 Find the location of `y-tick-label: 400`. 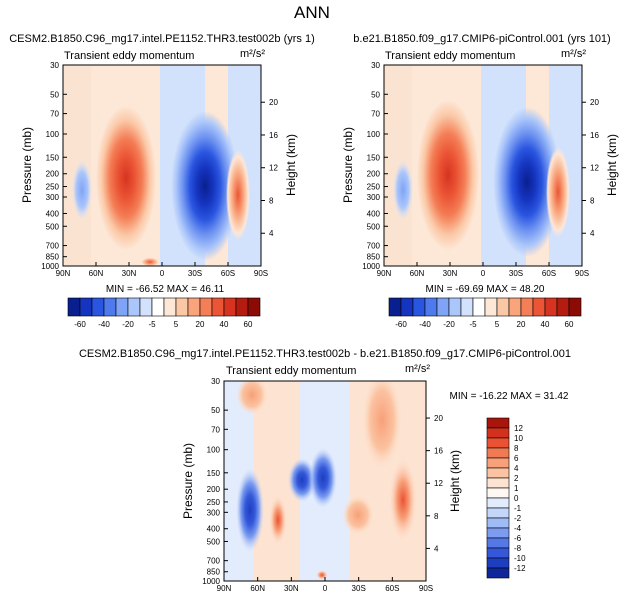

y-tick-label: 400 is located at coordinates (53, 213).